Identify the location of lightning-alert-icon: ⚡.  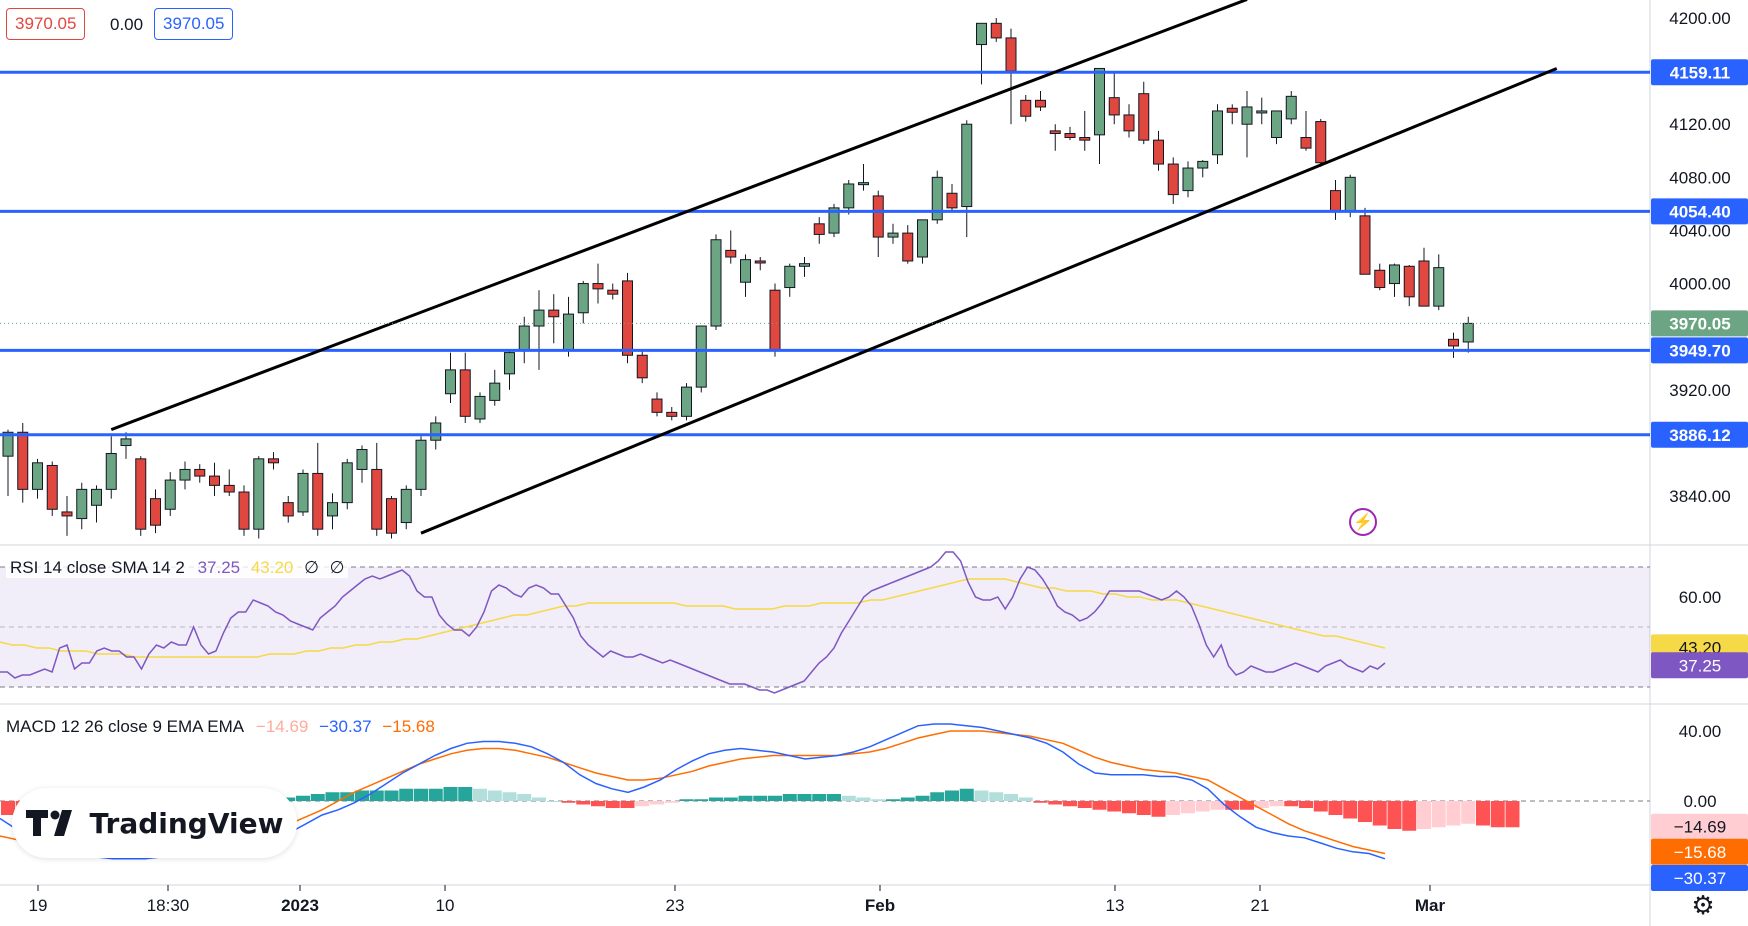
(1363, 522).